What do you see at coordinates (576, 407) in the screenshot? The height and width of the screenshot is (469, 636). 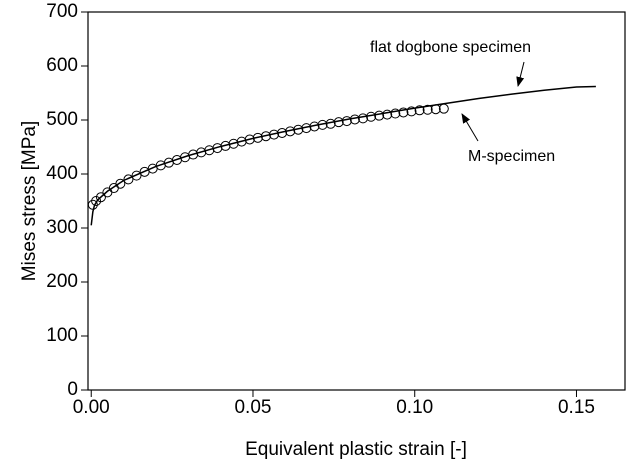 I see `x-tick-label: 0.15` at bounding box center [576, 407].